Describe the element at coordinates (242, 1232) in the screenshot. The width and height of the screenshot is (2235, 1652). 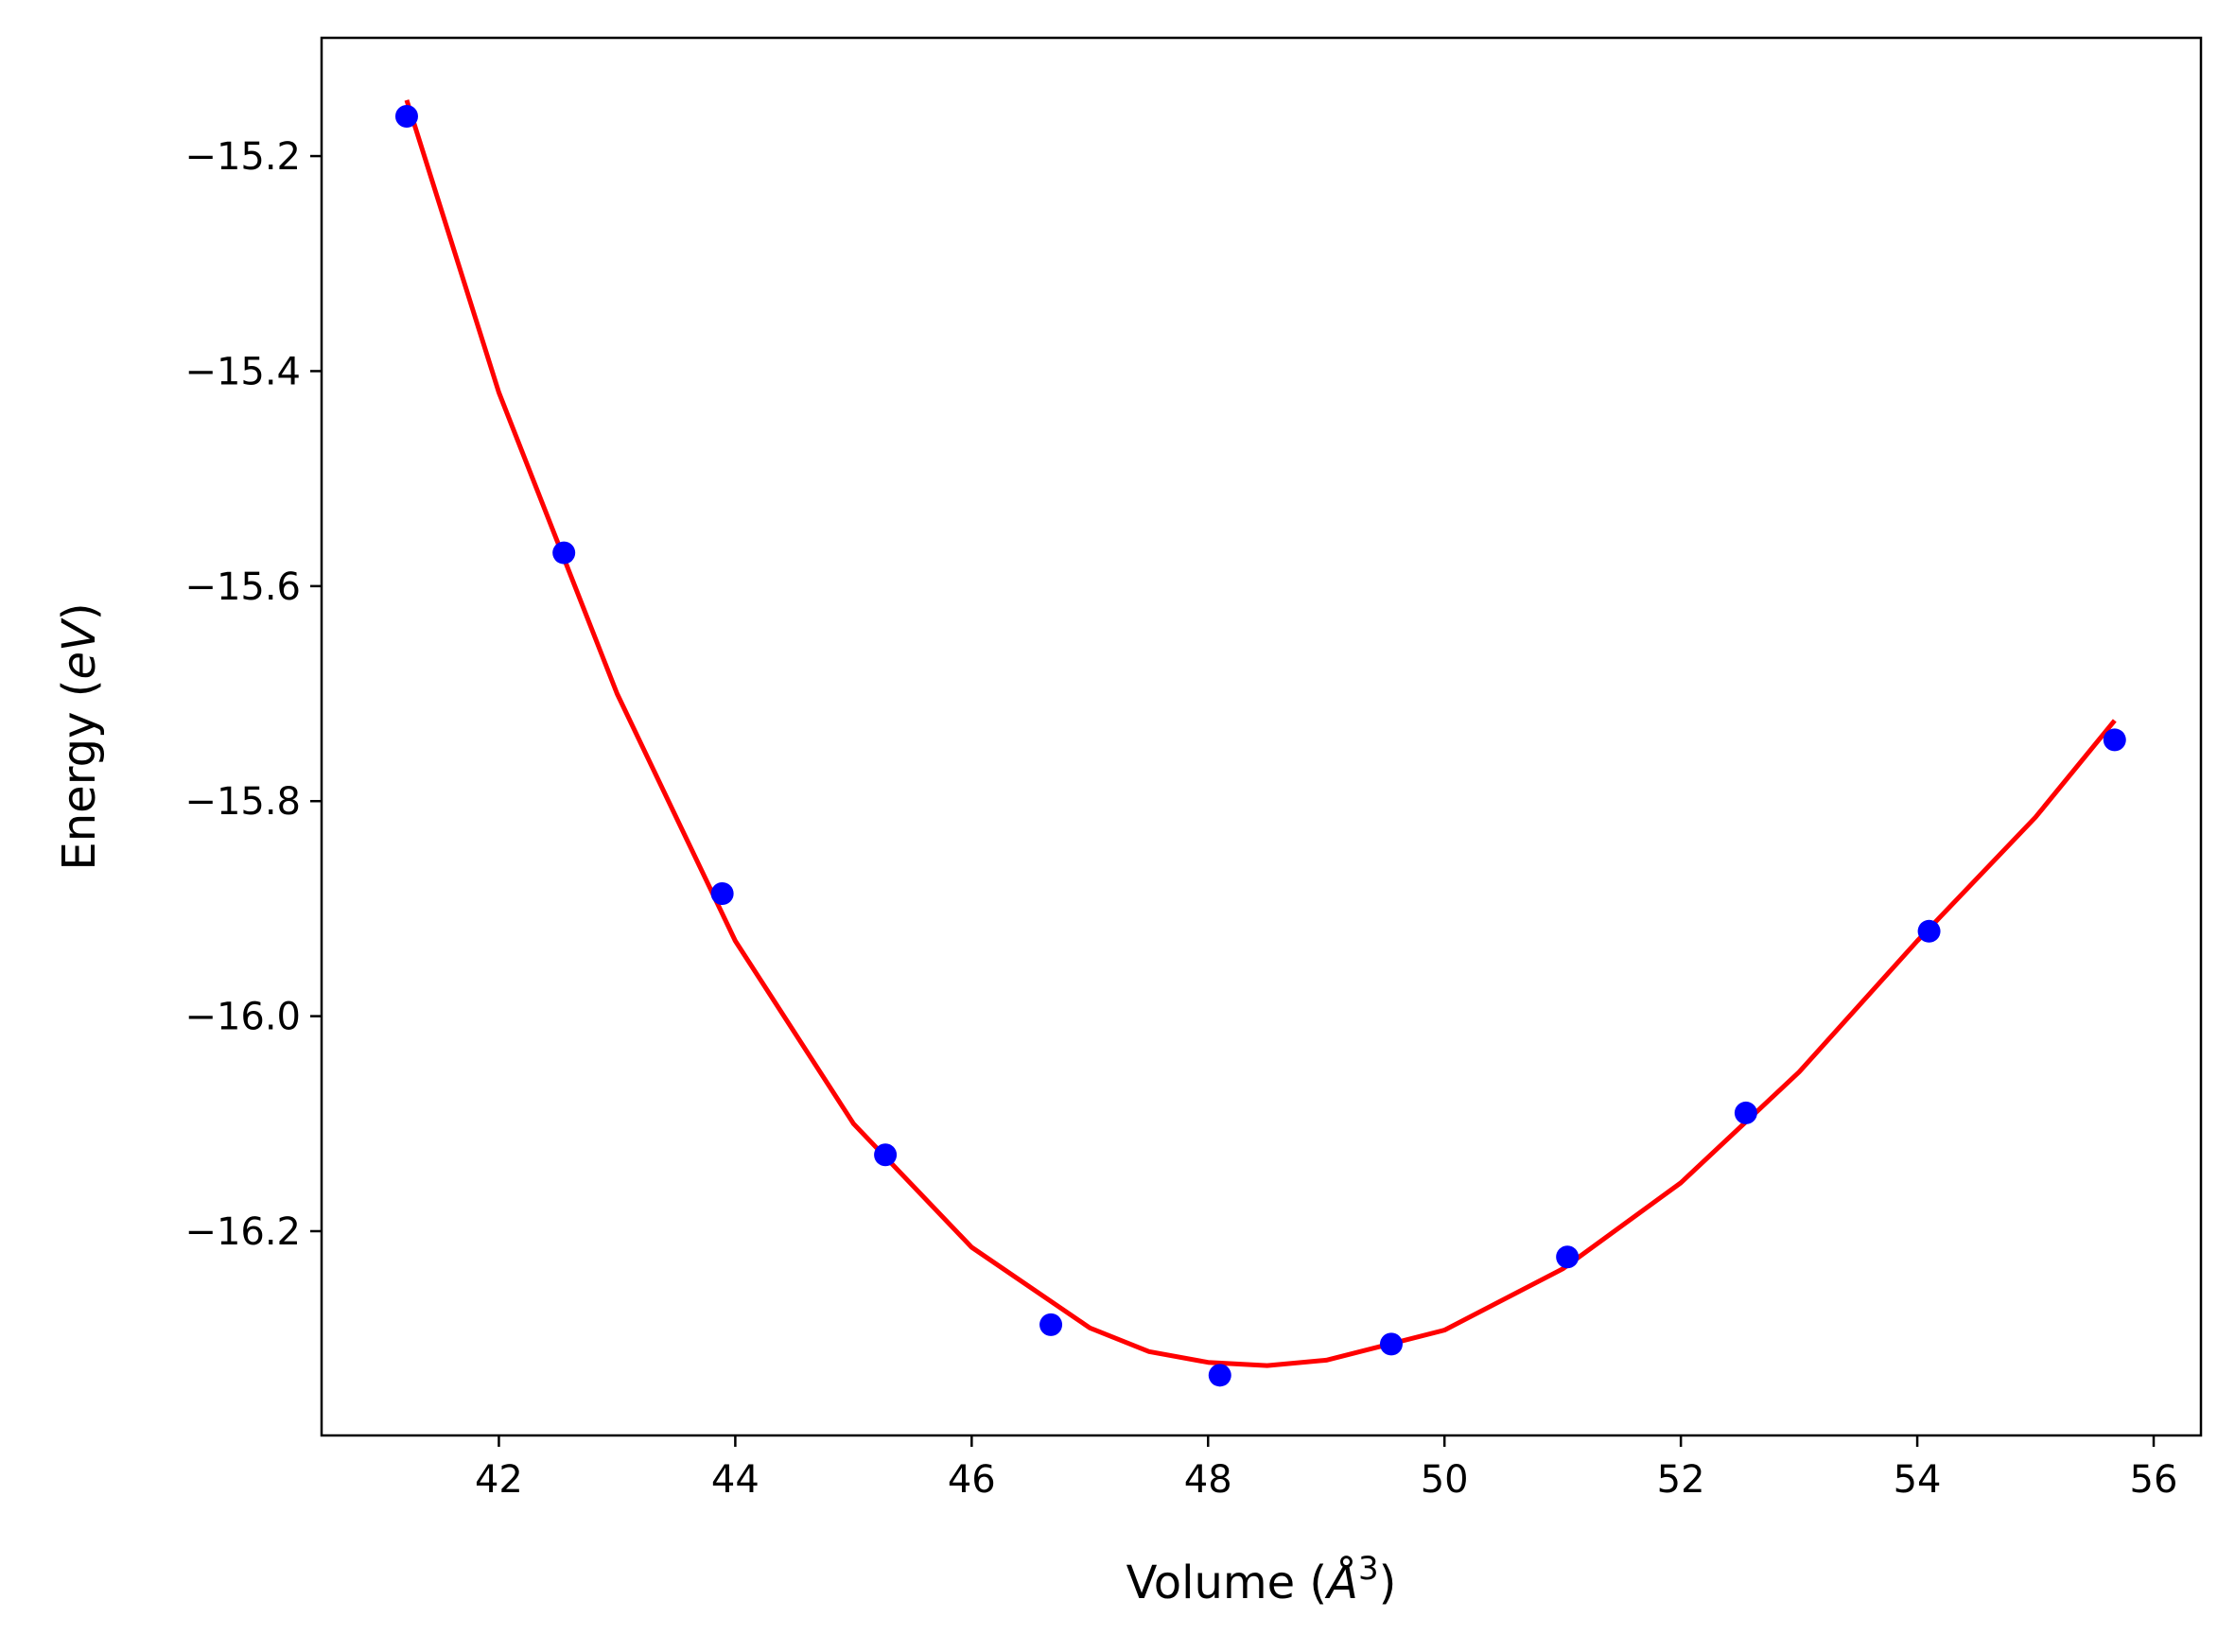
I see `y-tick-label: −16.2` at that location.